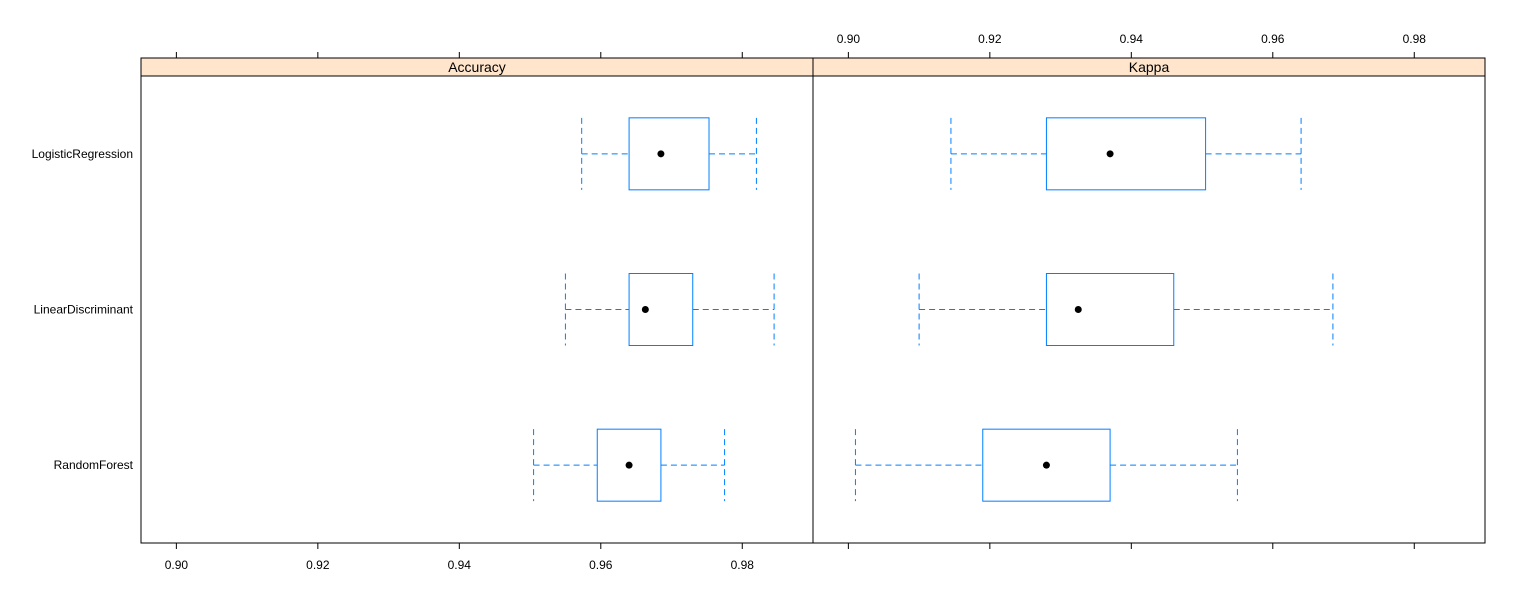 The height and width of the screenshot is (601, 1517). What do you see at coordinates (94, 465) in the screenshot?
I see `category-label: RandomForest` at bounding box center [94, 465].